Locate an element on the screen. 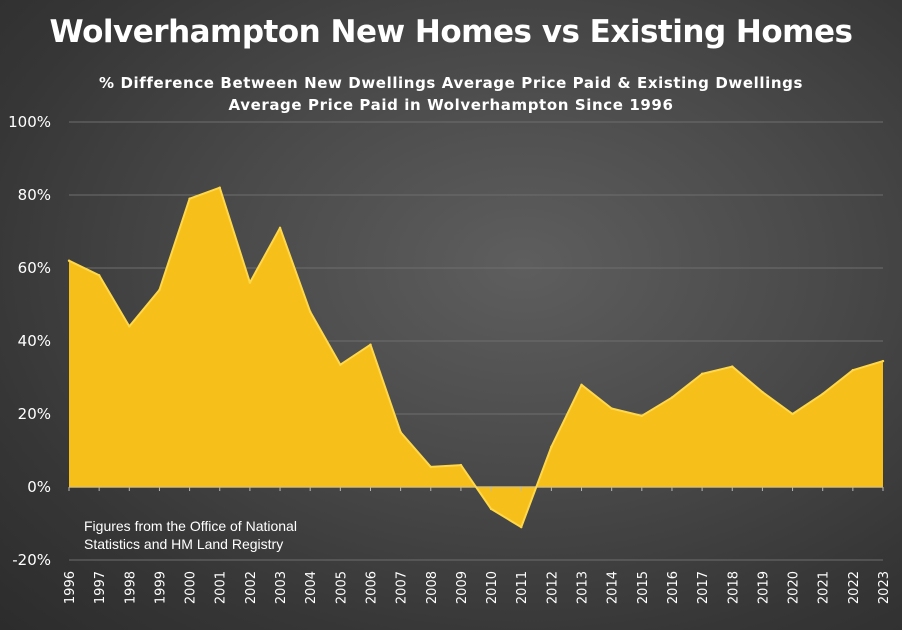  x-tick-label: 2009 is located at coordinates (462, 587).